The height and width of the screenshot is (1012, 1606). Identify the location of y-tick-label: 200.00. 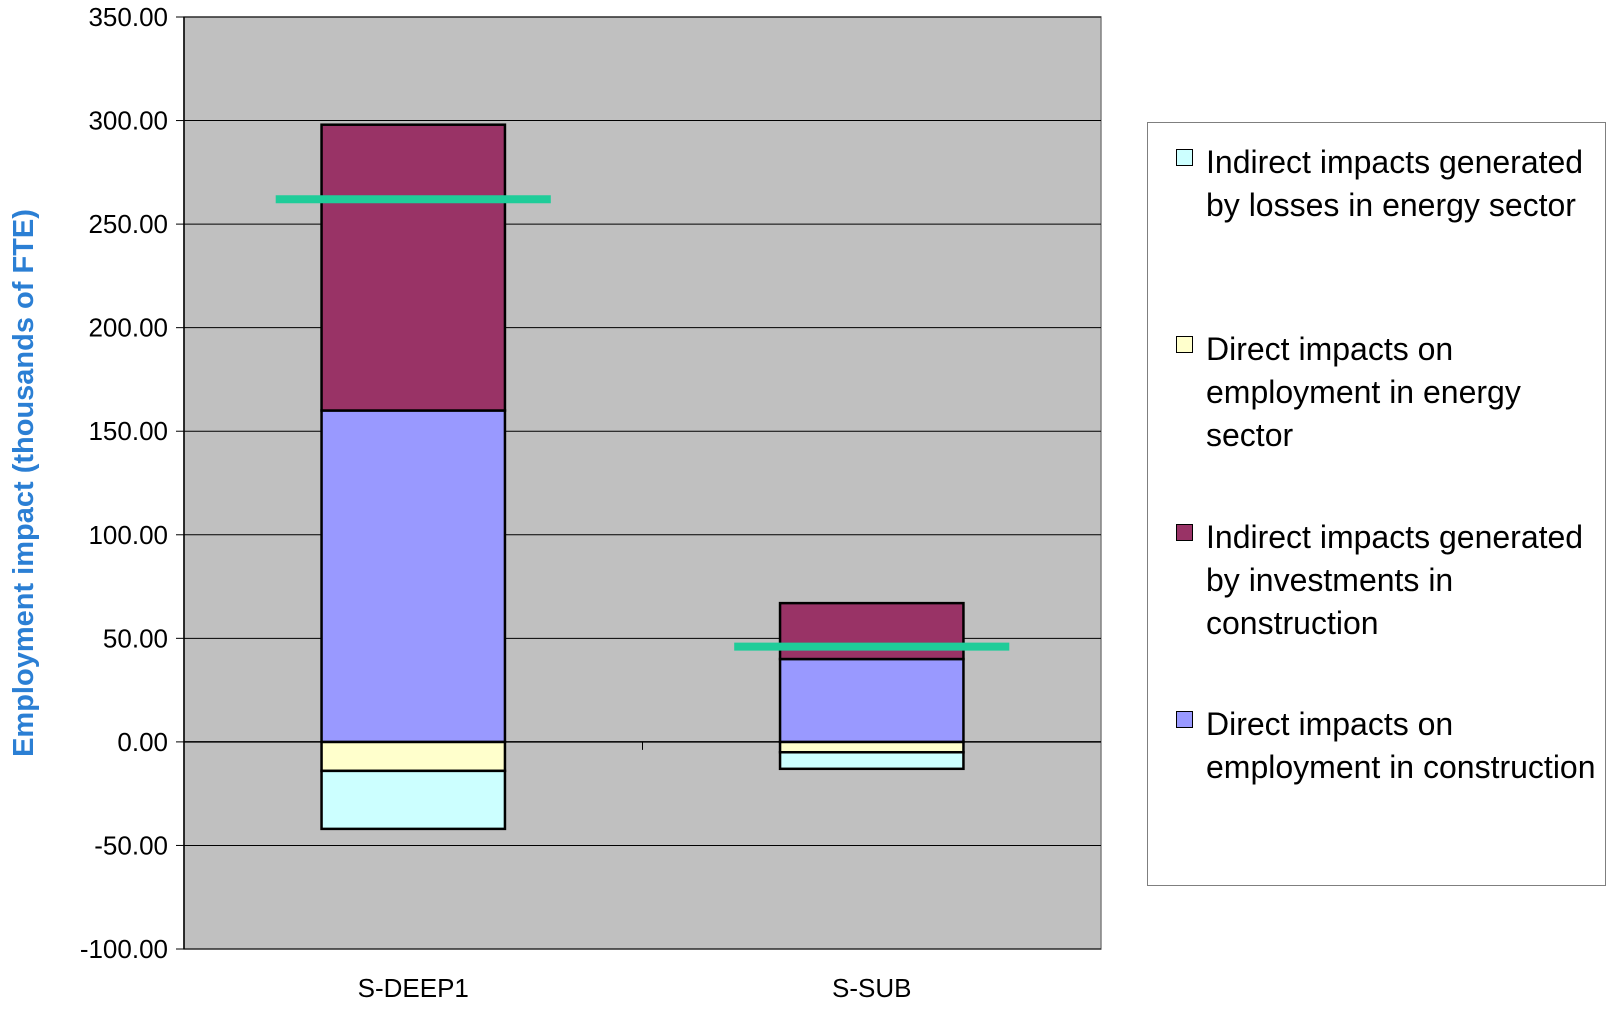
(128, 328).